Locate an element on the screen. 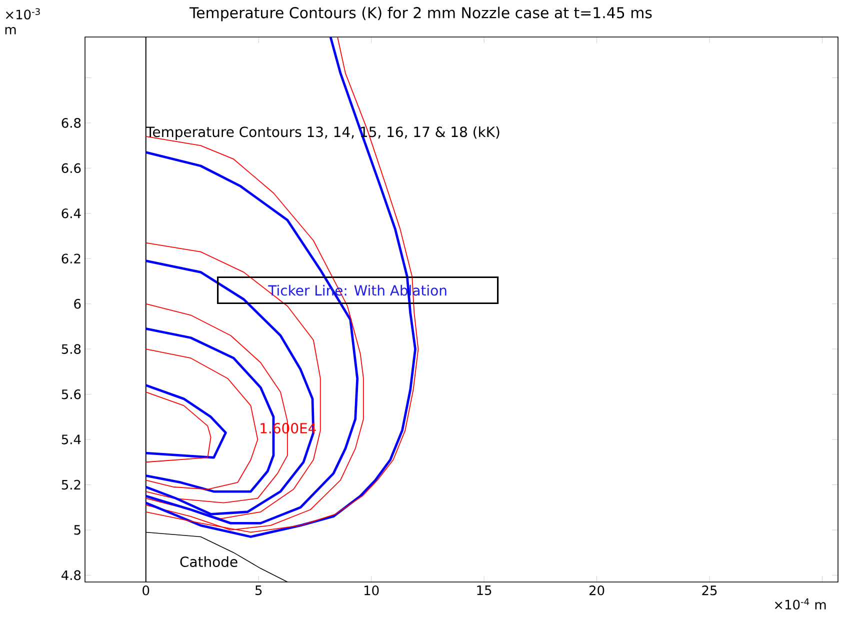 The height and width of the screenshot is (617, 842). x-tick-label: 10 is located at coordinates (371, 591).